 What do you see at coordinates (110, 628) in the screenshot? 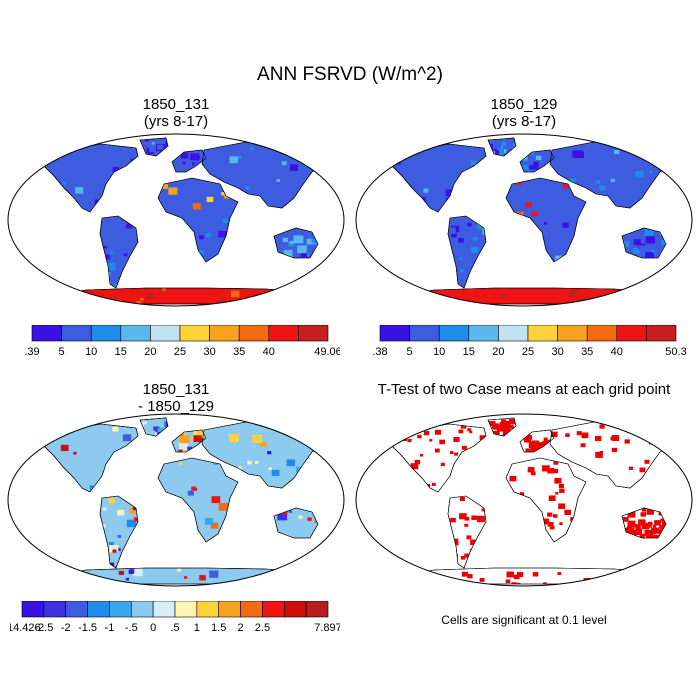
I see `colorbar-tick-label: -1` at bounding box center [110, 628].